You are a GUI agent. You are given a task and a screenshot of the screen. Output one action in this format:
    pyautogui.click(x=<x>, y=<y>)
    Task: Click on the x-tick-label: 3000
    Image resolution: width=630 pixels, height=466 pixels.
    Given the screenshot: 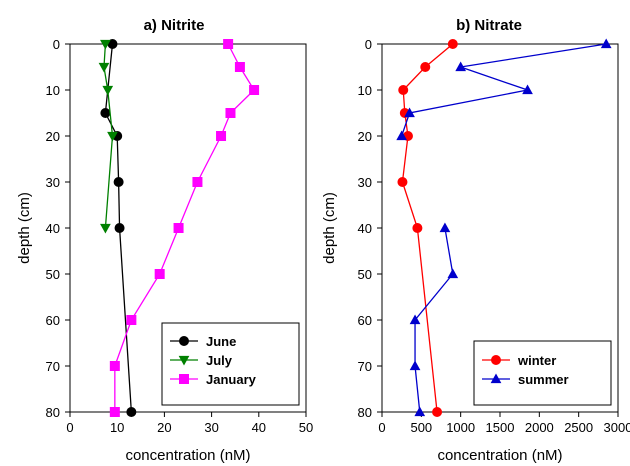 What is the action you would take?
    pyautogui.click(x=617, y=427)
    